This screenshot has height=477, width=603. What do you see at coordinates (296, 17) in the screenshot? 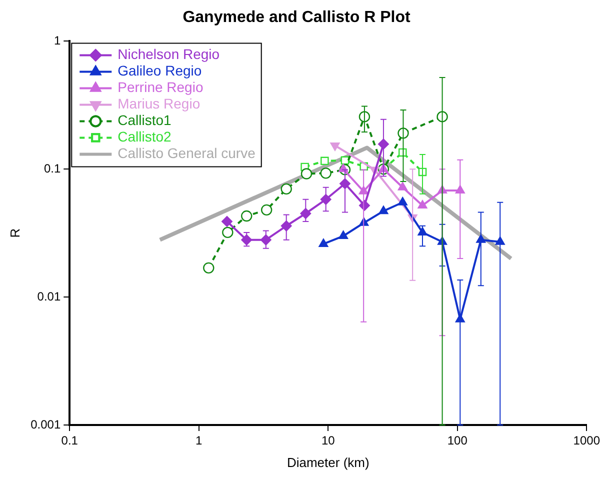
I see `chart-title: Ganymede and Callisto R Plot` at bounding box center [296, 17].